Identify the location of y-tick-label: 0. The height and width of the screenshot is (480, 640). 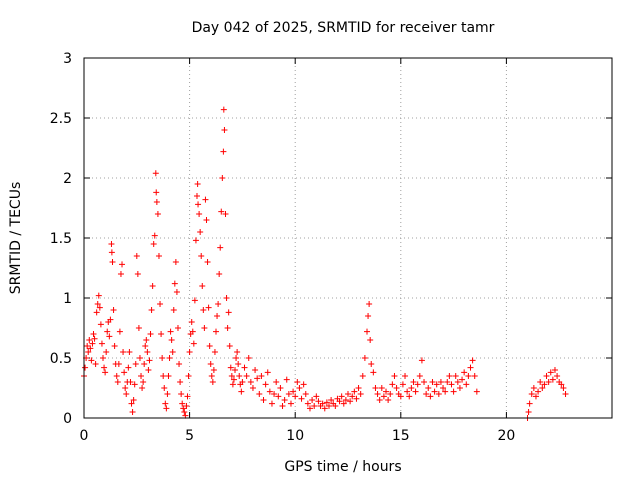
(67, 419).